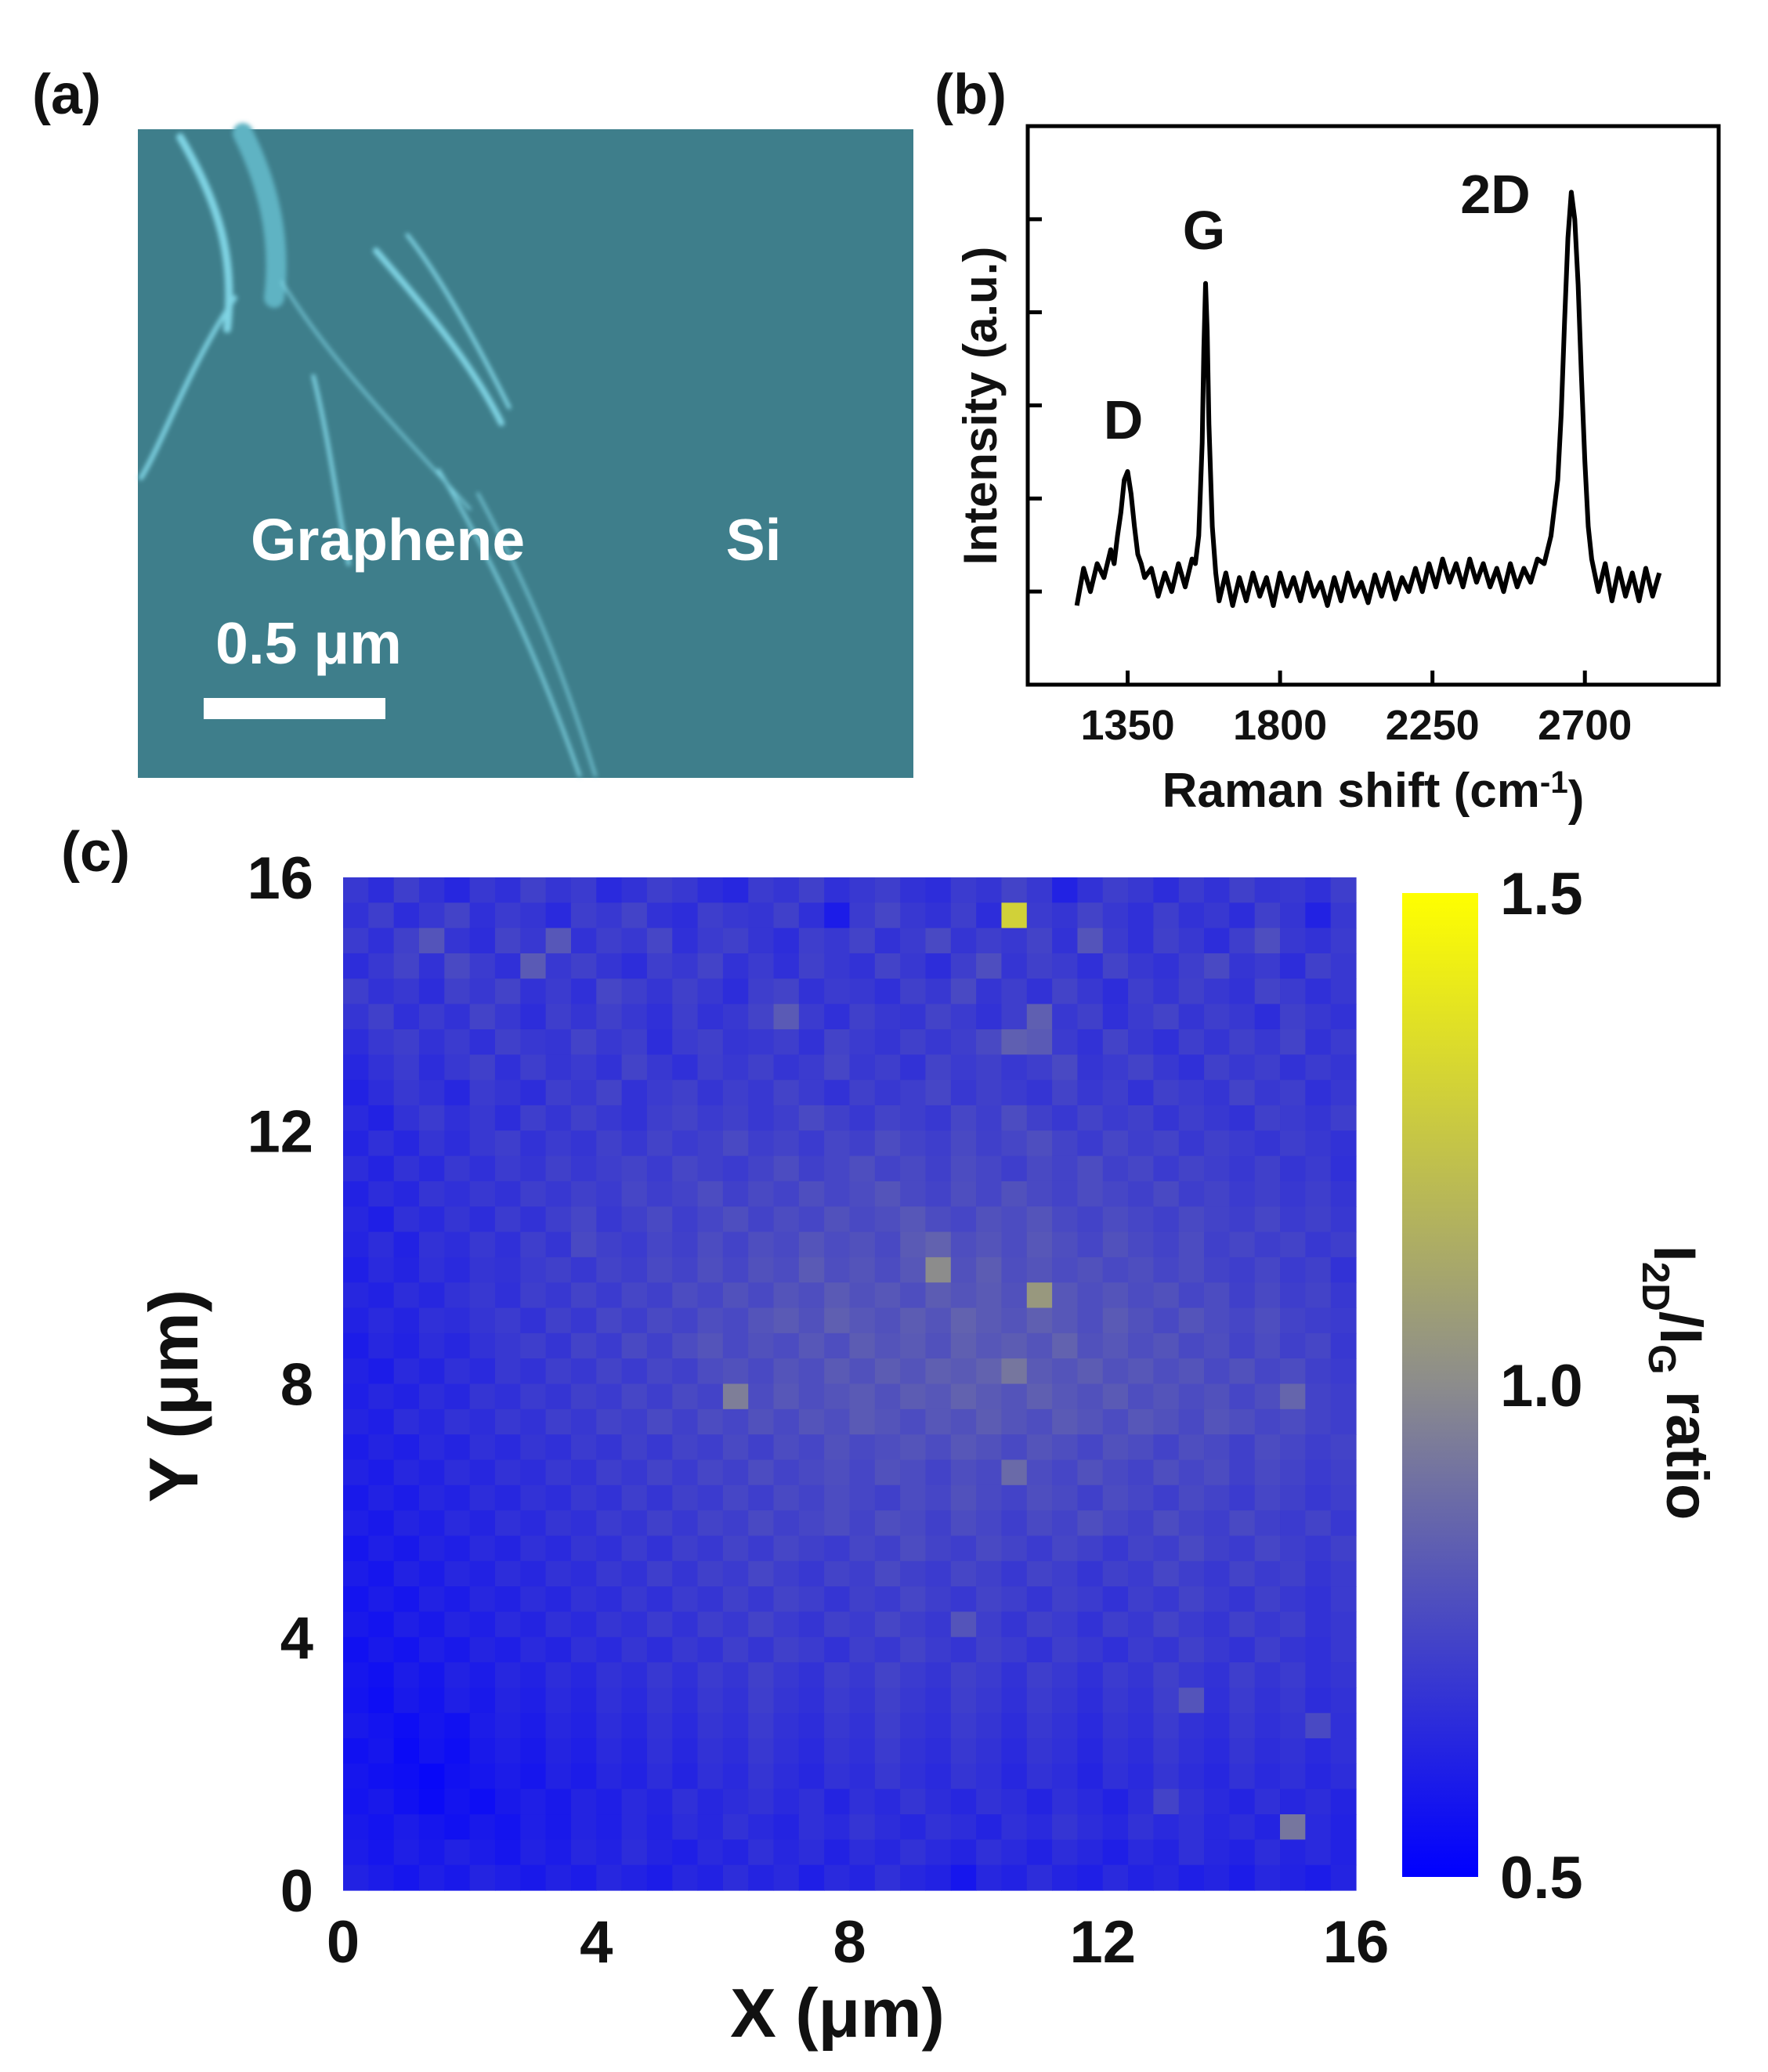 This screenshot has height=2072, width=1768. Describe the element at coordinates (971, 94) in the screenshot. I see `panel-label: (b)` at that location.